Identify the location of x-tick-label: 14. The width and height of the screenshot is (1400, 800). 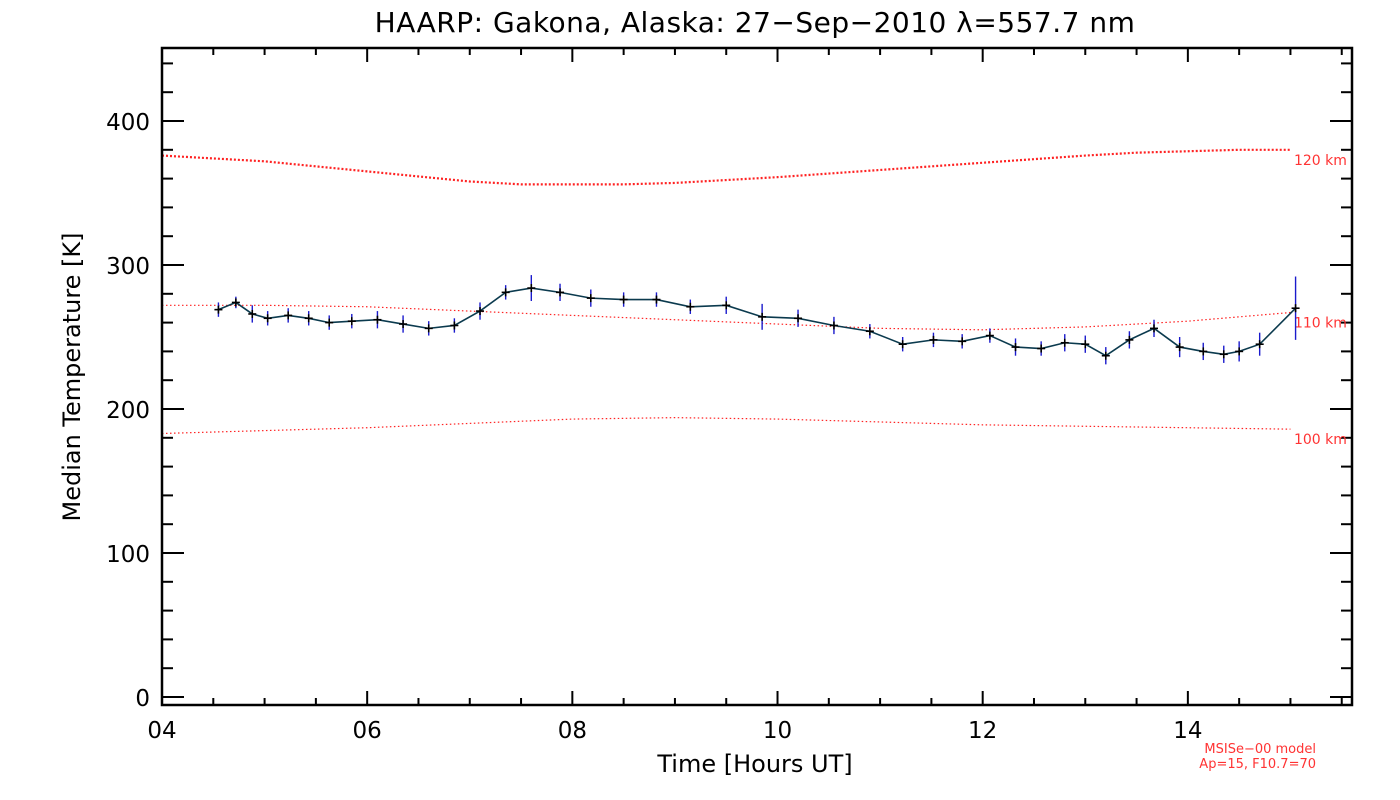
(1187, 731).